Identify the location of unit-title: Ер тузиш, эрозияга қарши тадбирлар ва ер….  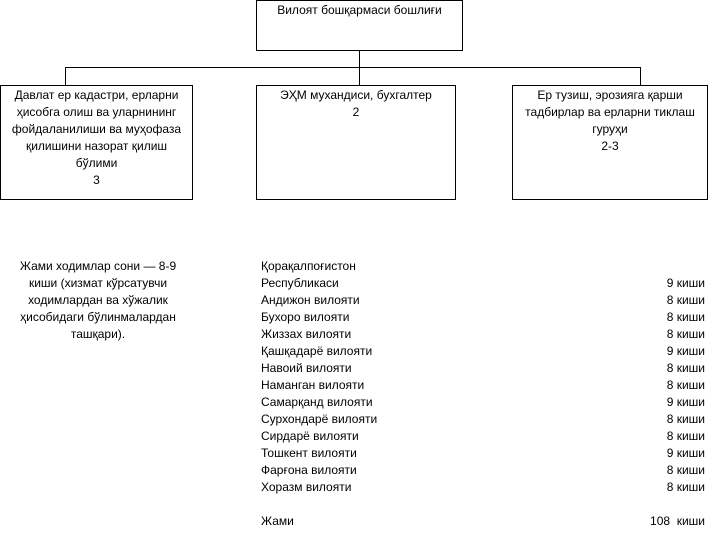
(610, 112).